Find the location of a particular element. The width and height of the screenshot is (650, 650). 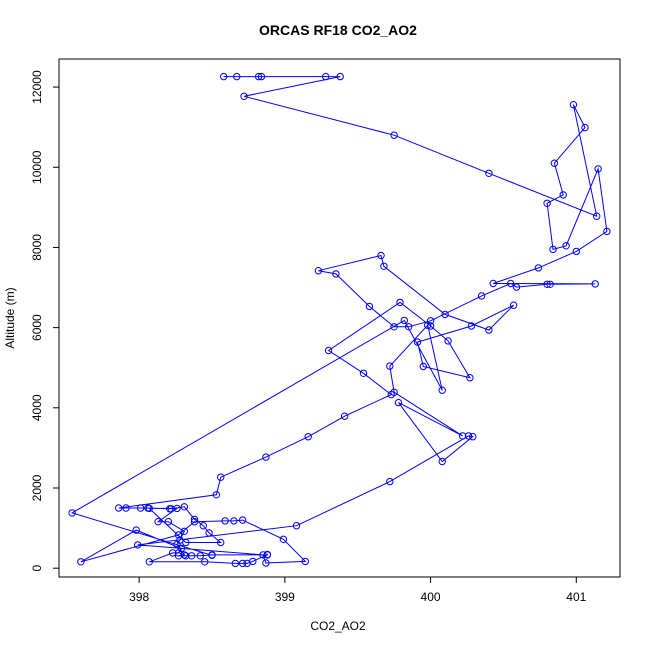

y-axis-label: Altitude (m) is located at coordinates (10, 317).